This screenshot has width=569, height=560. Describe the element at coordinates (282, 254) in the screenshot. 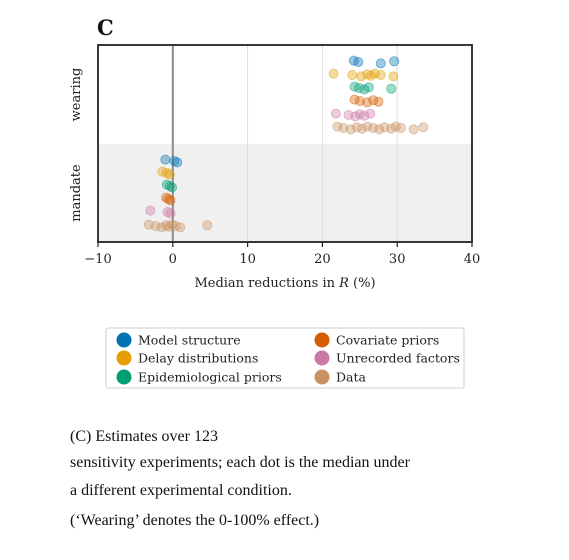

I see `x-ticks: −10 0 10 20 30 40` at that location.